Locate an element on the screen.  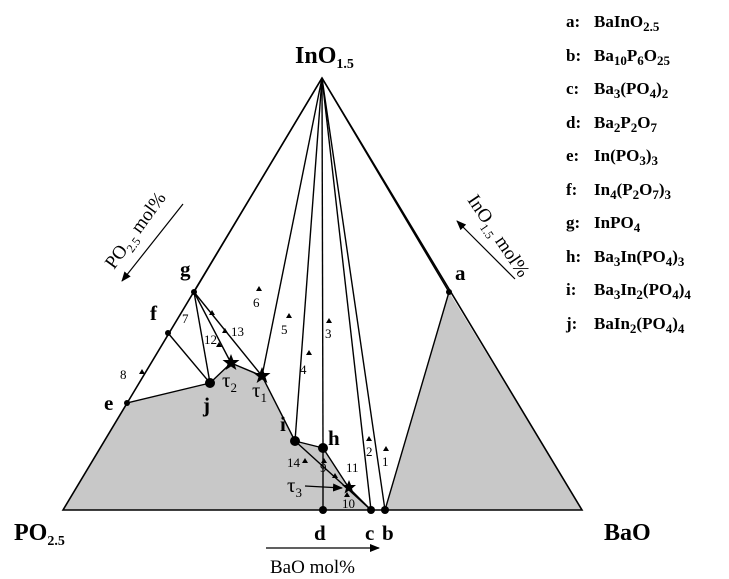
tau3-star is located at coordinates (349, 487).